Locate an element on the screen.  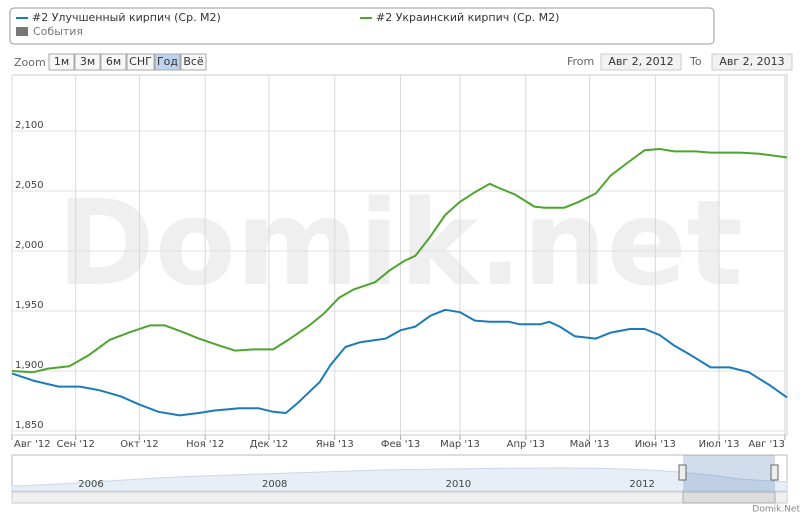
x-tick-label: Май '13 is located at coordinates (590, 444).